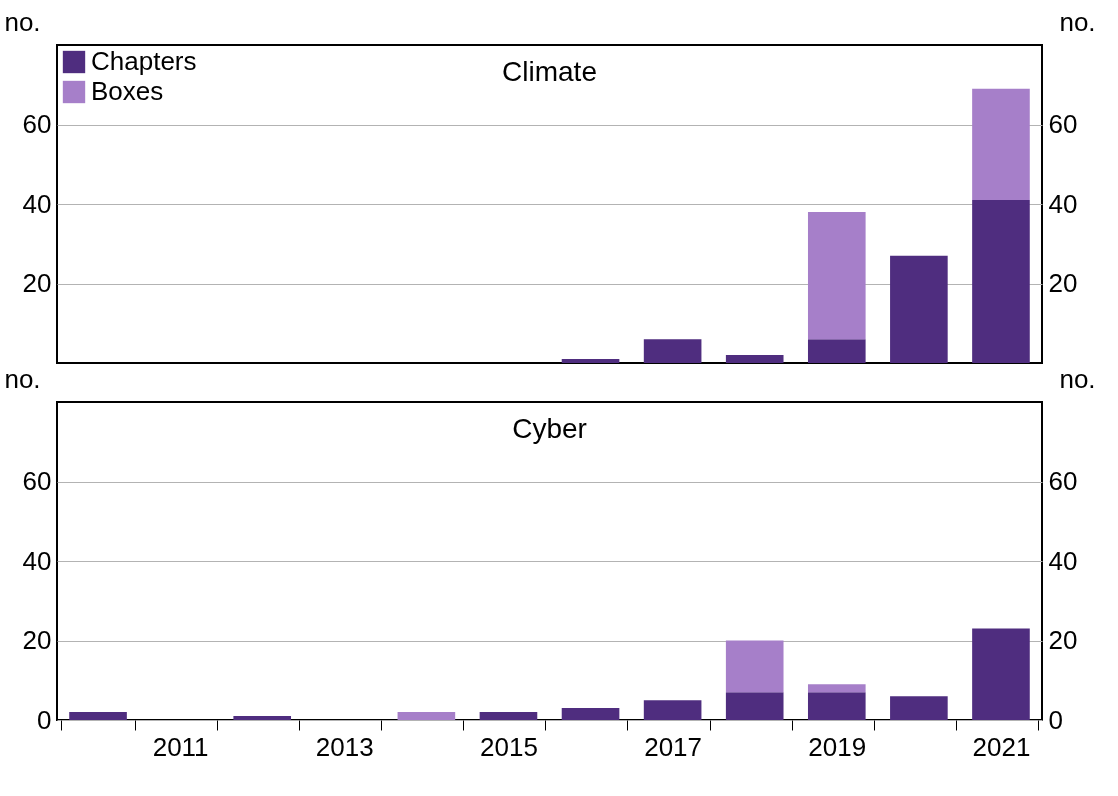 The height and width of the screenshot is (796, 1118). I want to click on x-tick-label: 2015, so click(509, 746).